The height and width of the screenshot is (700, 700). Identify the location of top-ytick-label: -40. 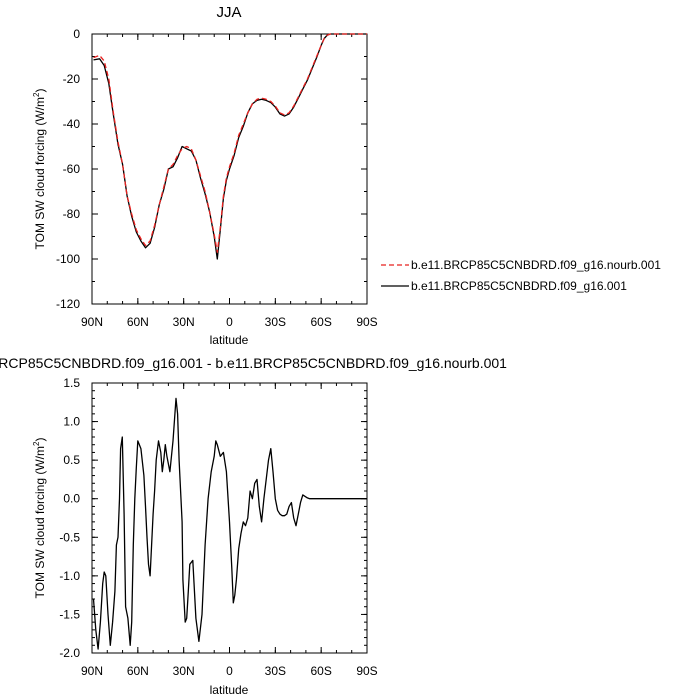
(72, 124).